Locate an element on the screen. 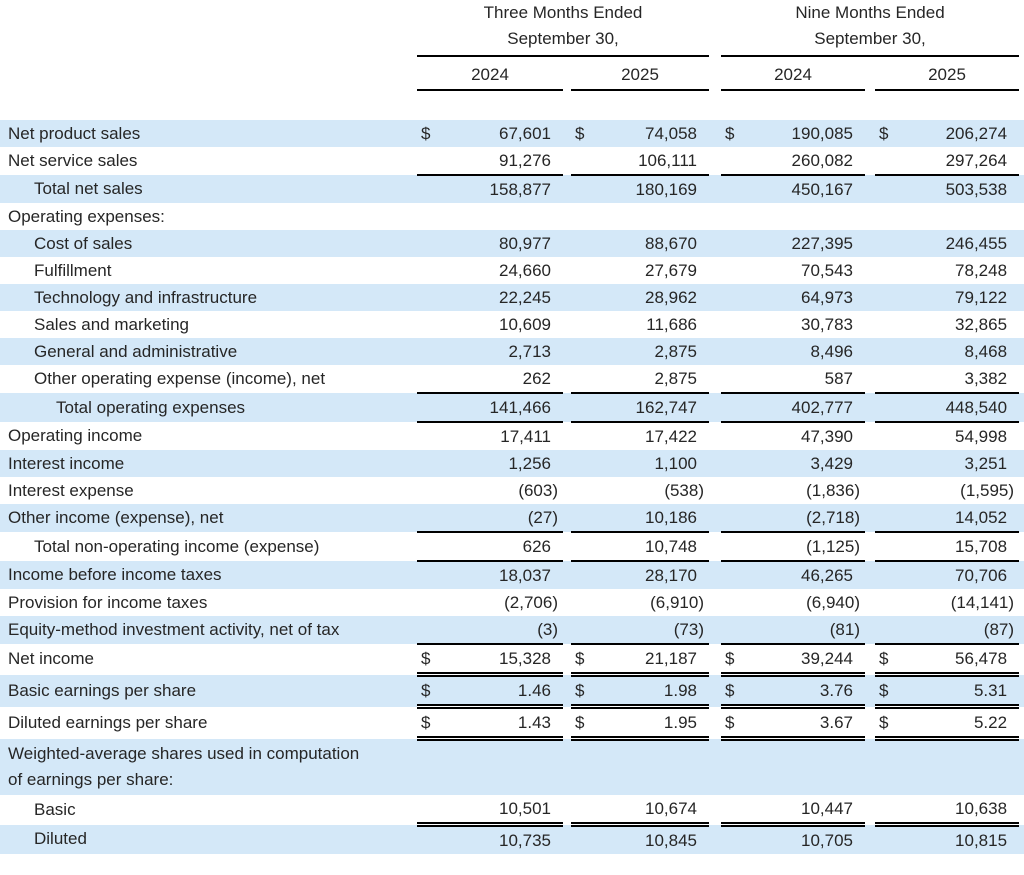 The height and width of the screenshot is (875, 1024). value-cell: 32,865 is located at coordinates (947, 324).